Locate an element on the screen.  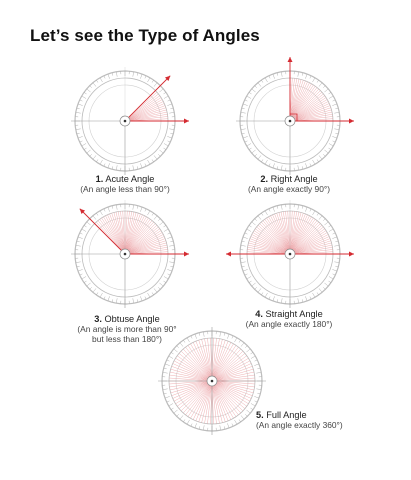
angle-description: (An angle exactly 180°) is located at coordinates (289, 324).